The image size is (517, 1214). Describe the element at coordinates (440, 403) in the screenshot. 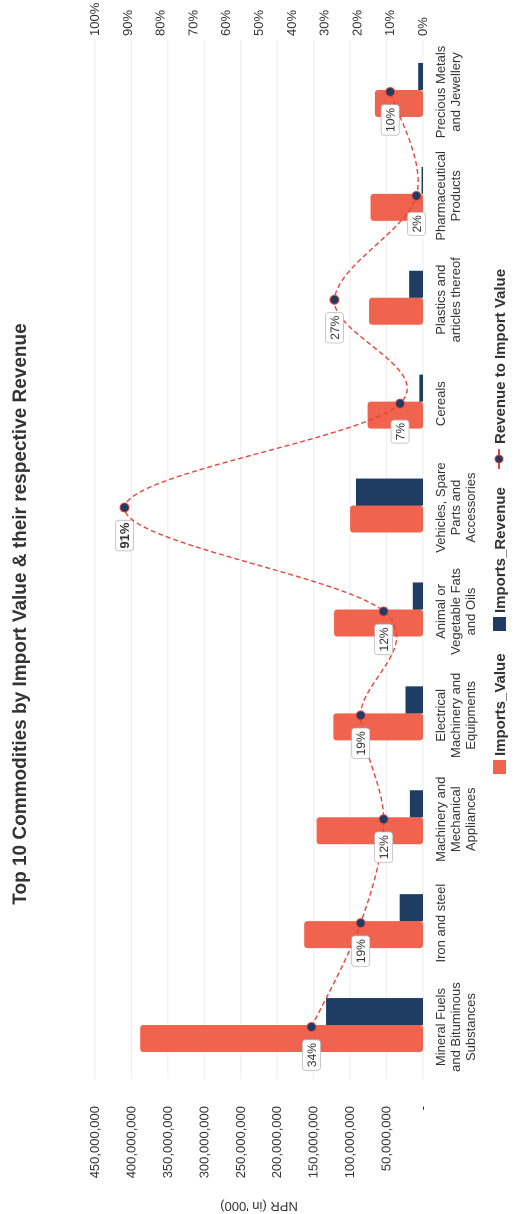

I see `category-label: Cereals` at that location.